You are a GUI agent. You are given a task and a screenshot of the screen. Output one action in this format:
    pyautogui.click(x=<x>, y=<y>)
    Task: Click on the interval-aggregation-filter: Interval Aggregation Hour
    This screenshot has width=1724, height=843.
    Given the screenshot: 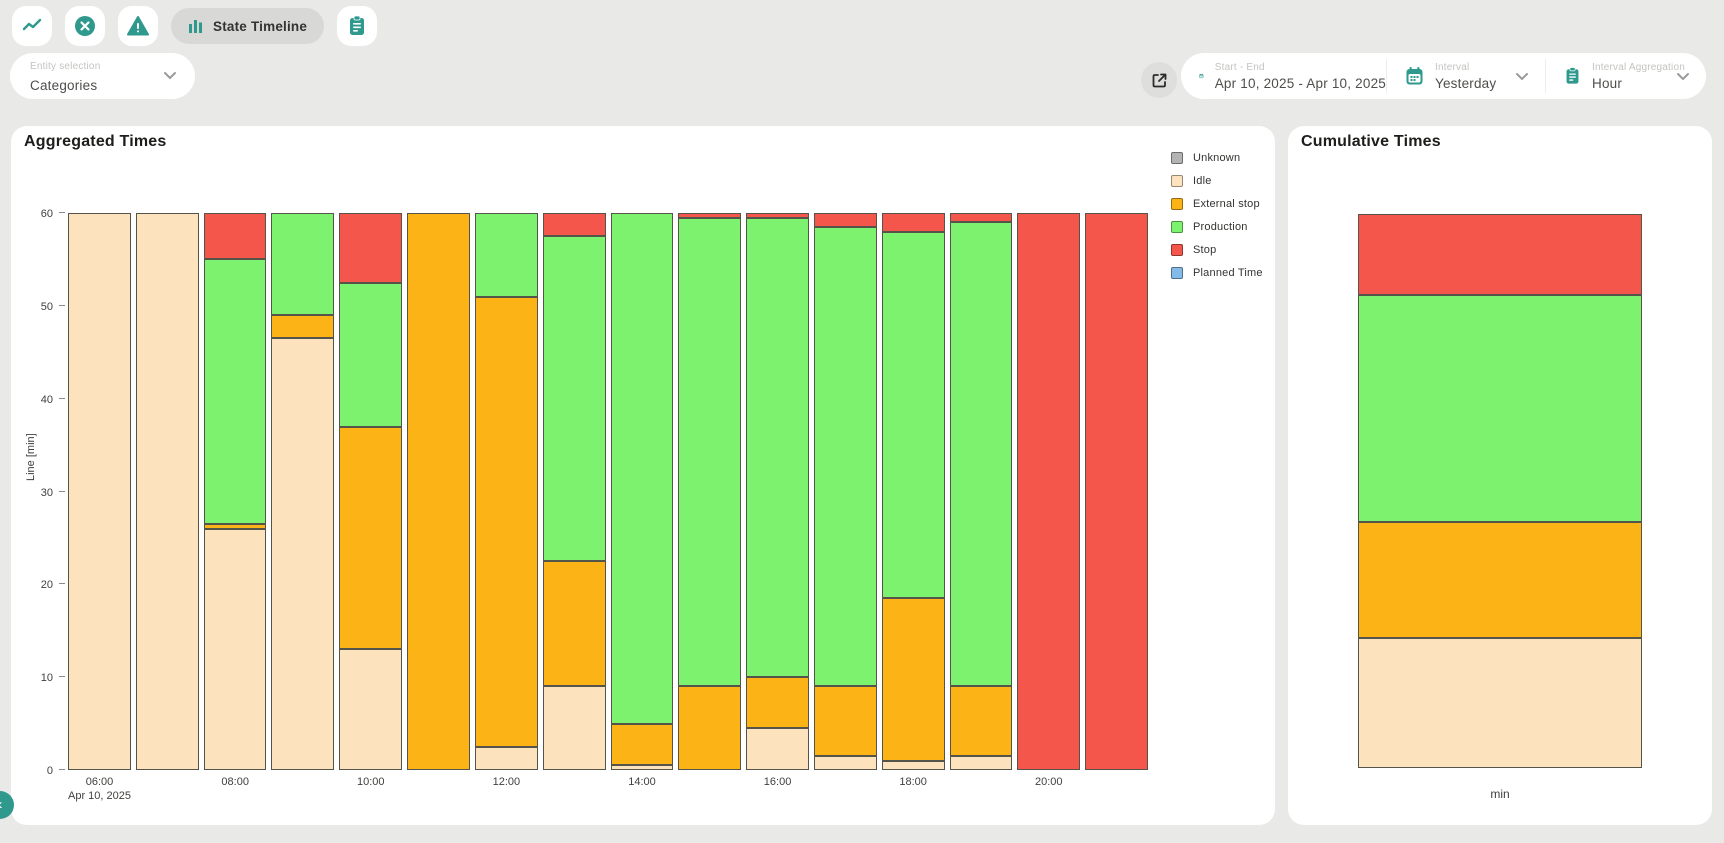 What is the action you would take?
    pyautogui.click(x=1626, y=76)
    